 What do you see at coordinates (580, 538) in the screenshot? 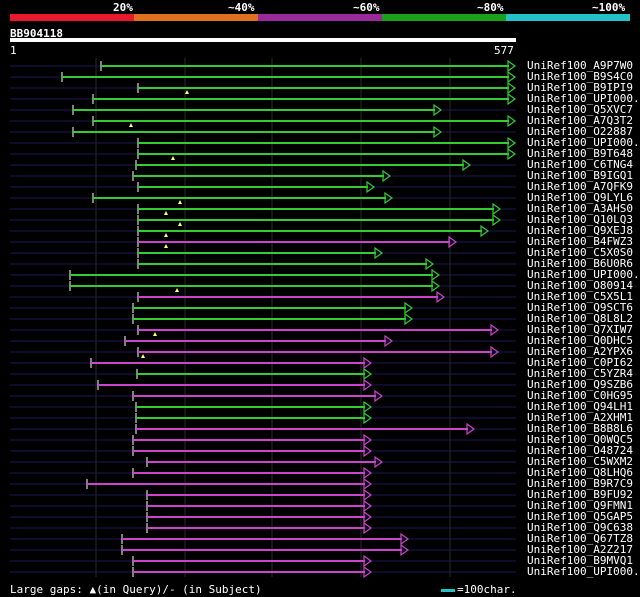
I see `hit-label: UniRef100_Q67TZ8` at bounding box center [580, 538].